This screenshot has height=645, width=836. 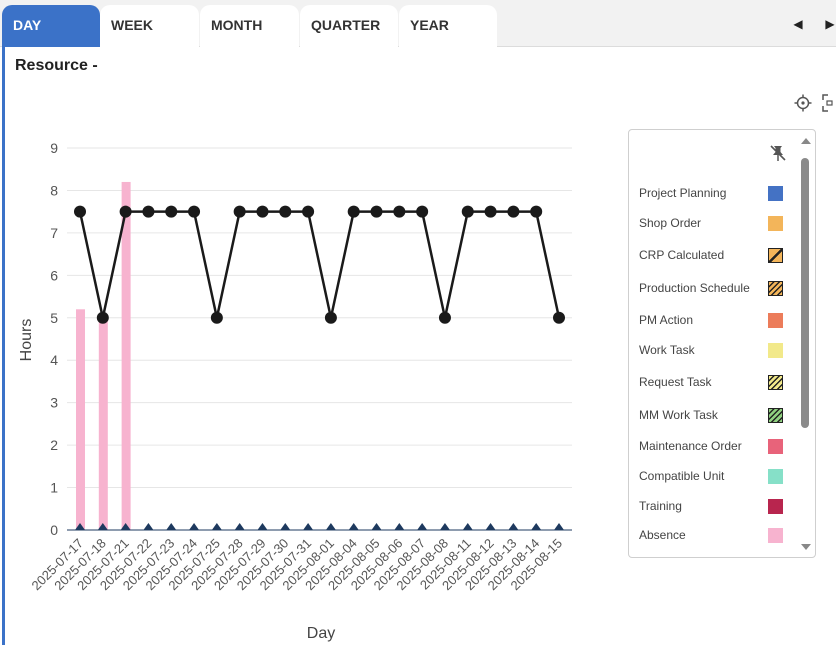 What do you see at coordinates (690, 446) in the screenshot?
I see `legend-item-label: Maintenance Order` at bounding box center [690, 446].